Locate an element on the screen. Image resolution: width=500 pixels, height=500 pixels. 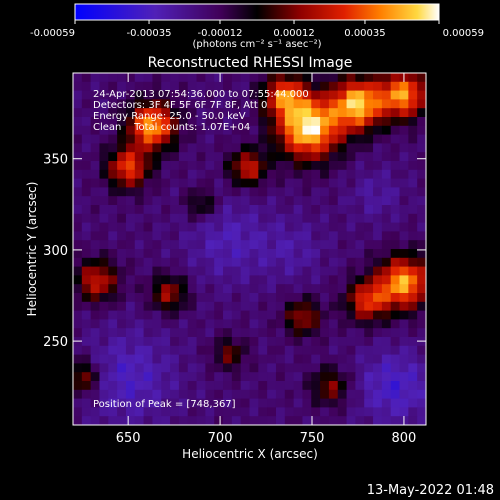
colorbar-tick-label: 0.00035 is located at coordinates (364, 33).